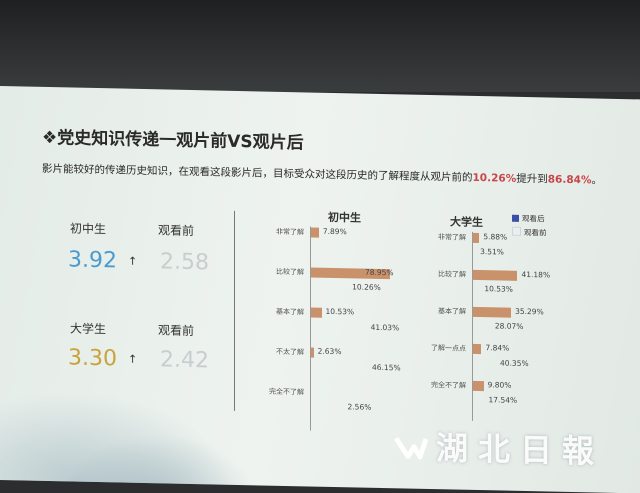  What do you see at coordinates (509, 326) in the screenshot?
I see `before-value-label: 28.07%` at bounding box center [509, 326].